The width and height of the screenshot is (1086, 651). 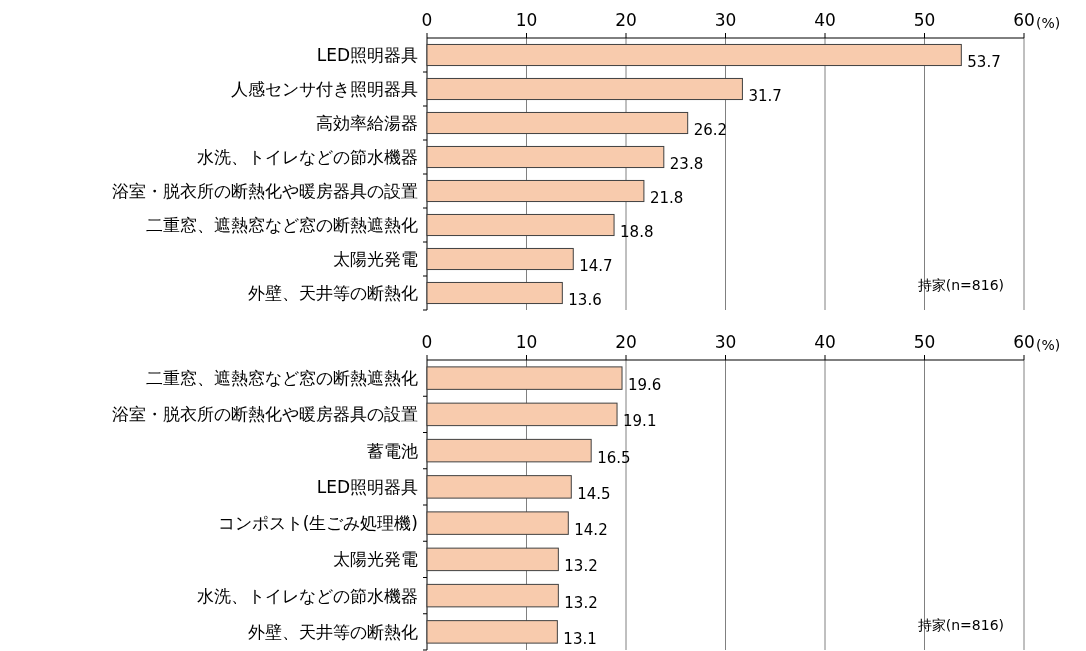 What do you see at coordinates (765, 96) in the screenshot?
I see `data-label: 31.7` at bounding box center [765, 96].